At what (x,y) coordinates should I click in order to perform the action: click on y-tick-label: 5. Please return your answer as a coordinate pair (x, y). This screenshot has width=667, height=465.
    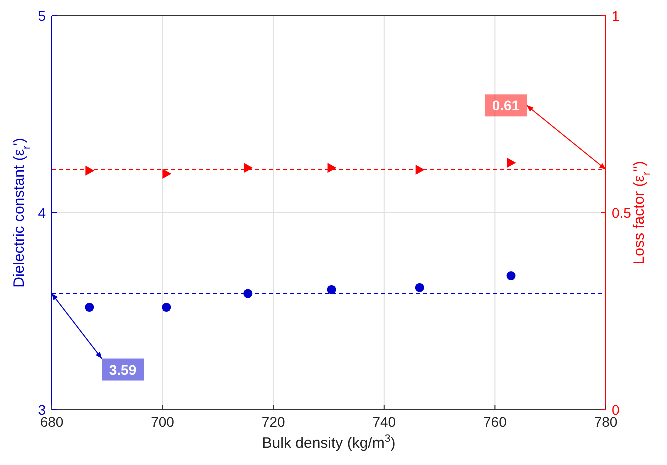
    Looking at the image, I should click on (42, 16).